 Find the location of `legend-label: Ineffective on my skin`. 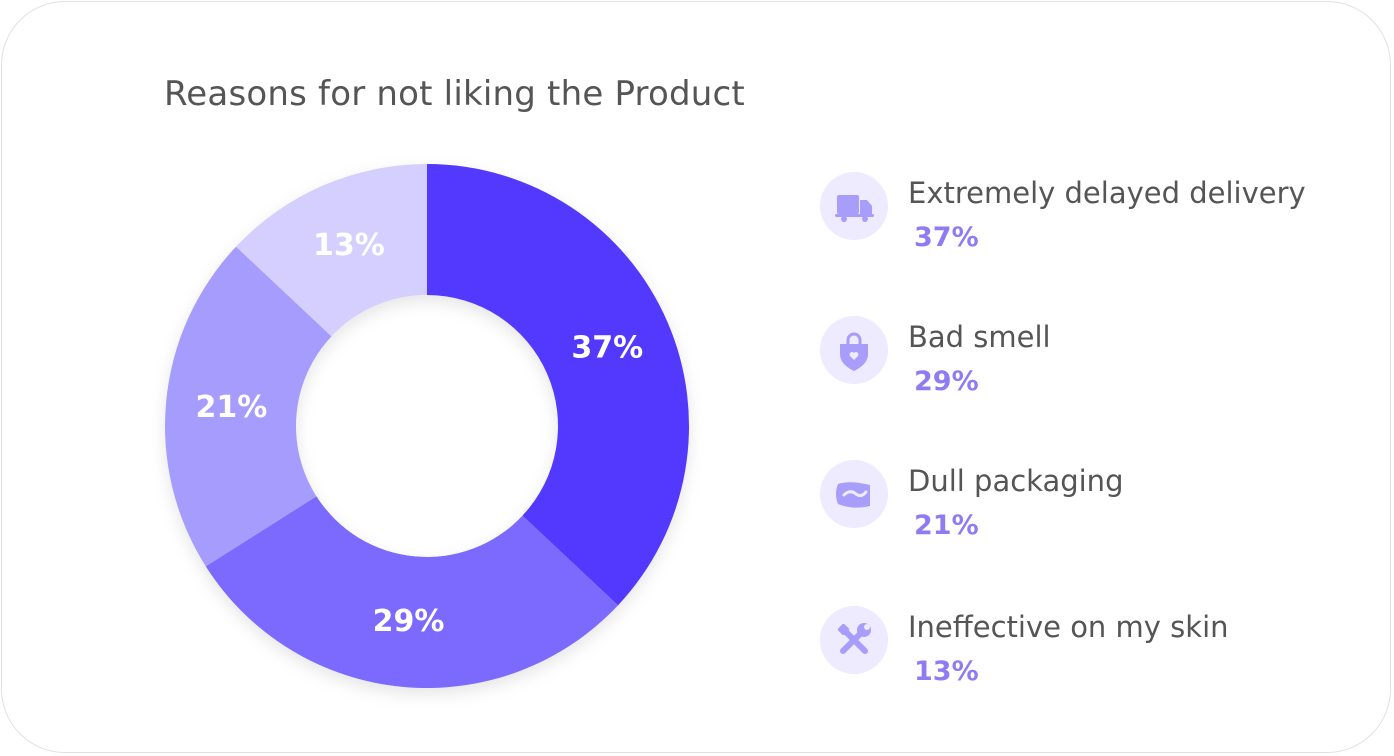

legend-label: Ineffective on my skin is located at coordinates (1068, 627).